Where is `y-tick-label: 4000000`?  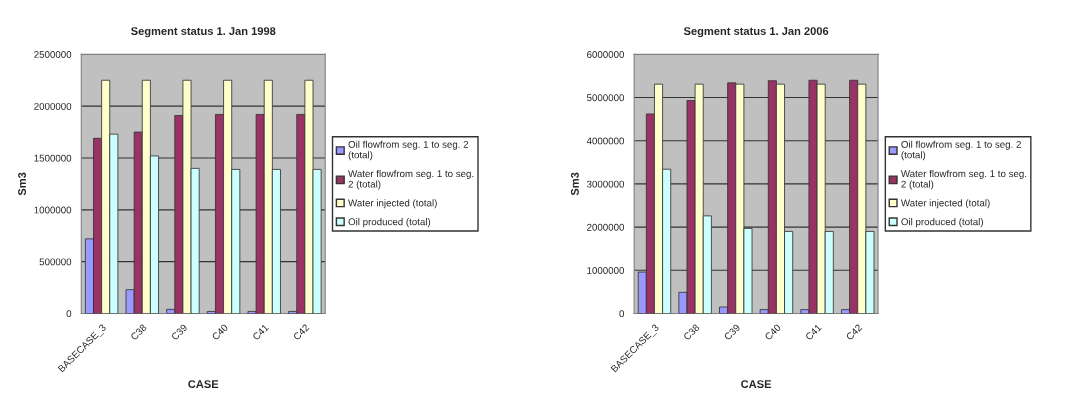 y-tick-label: 4000000 is located at coordinates (605, 141).